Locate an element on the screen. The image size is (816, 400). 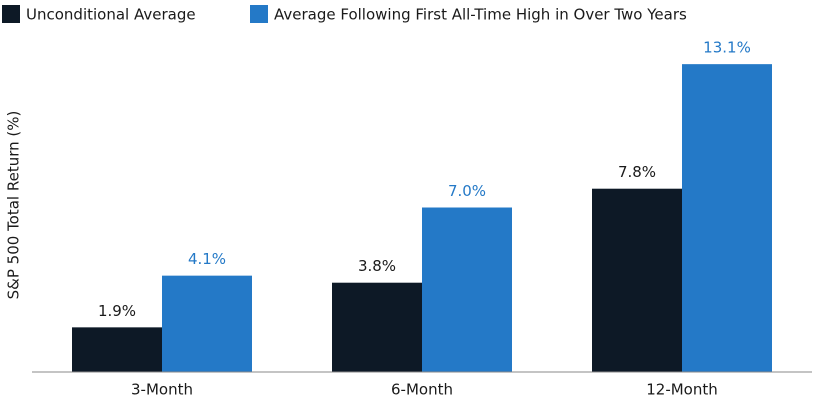
data-label: 7.8% is located at coordinates (637, 172).